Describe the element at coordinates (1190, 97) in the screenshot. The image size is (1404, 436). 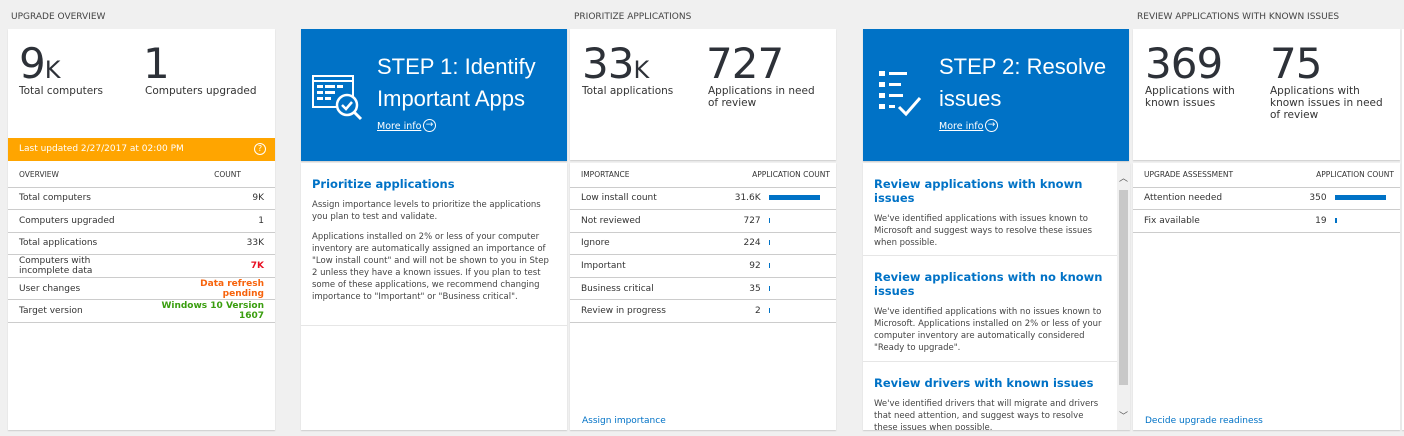
I see `stat-label: Applications with known issues` at that location.